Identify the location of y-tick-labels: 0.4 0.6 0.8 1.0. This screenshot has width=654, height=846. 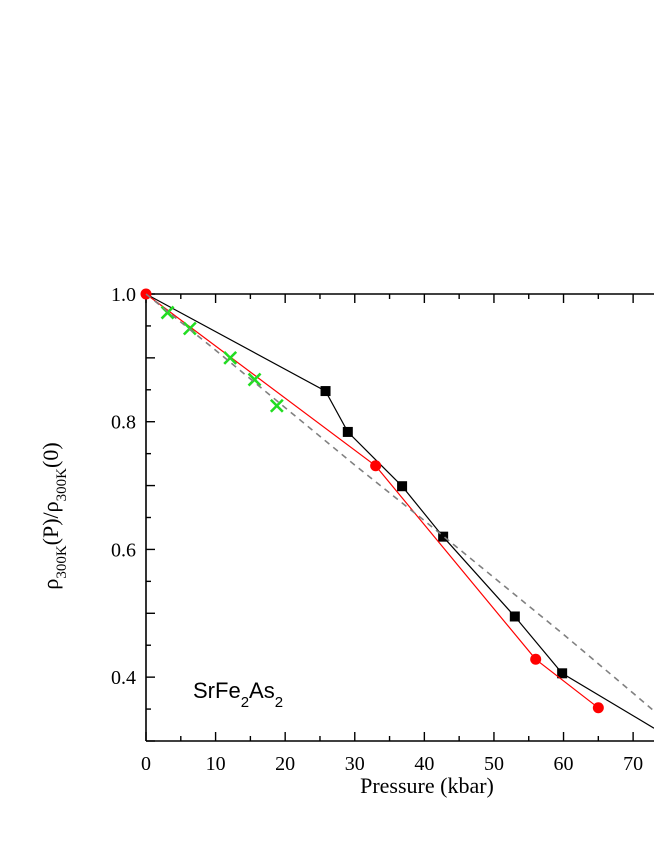
(123, 486).